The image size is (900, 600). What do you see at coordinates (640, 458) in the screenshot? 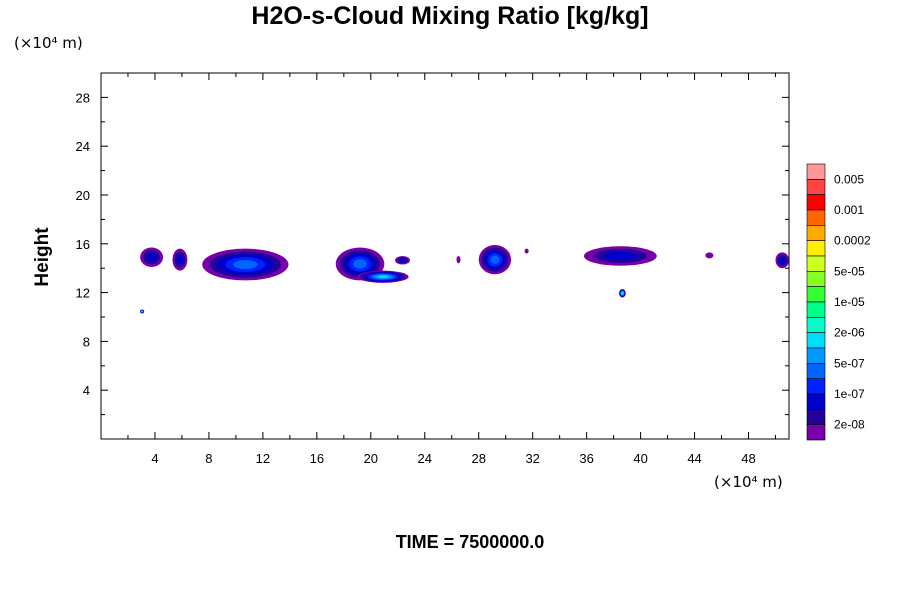
I see `x-tick-label: 40` at bounding box center [640, 458].